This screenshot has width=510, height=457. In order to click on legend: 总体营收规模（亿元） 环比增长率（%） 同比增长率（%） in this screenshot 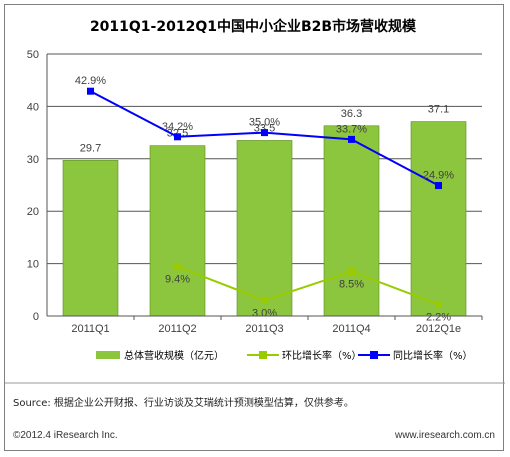, I will do `click(284, 355)`.